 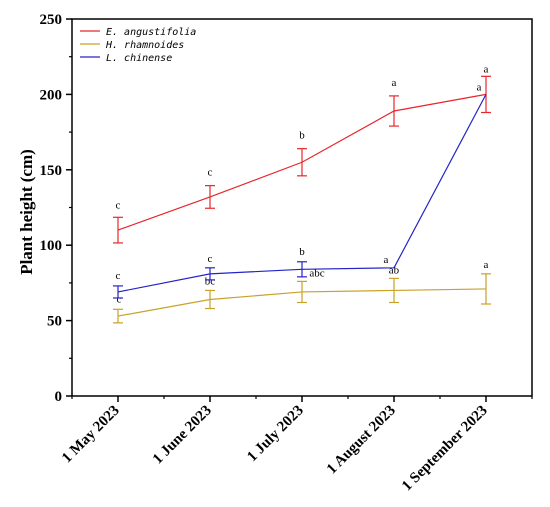 I want to click on legend-label: L. chinense, so click(x=139, y=58).